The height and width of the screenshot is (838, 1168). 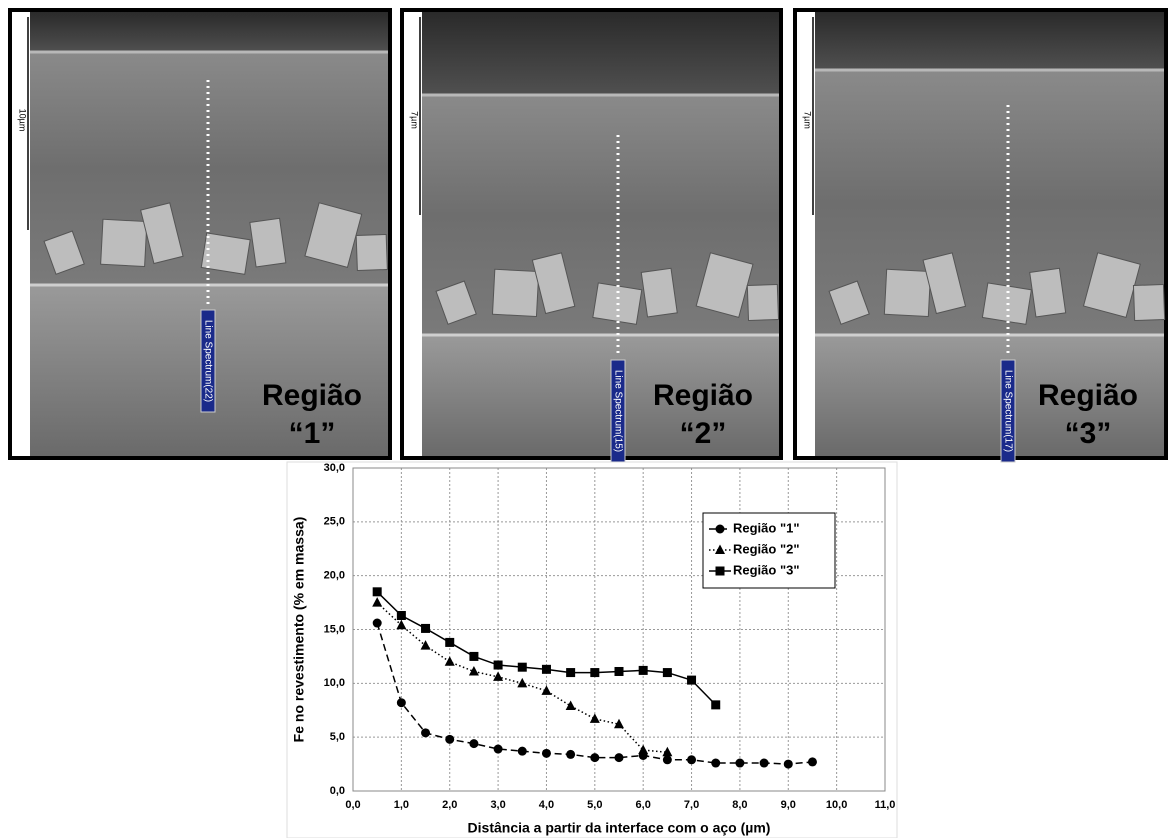 I want to click on x-tick-label: 0,0, so click(x=352, y=805).